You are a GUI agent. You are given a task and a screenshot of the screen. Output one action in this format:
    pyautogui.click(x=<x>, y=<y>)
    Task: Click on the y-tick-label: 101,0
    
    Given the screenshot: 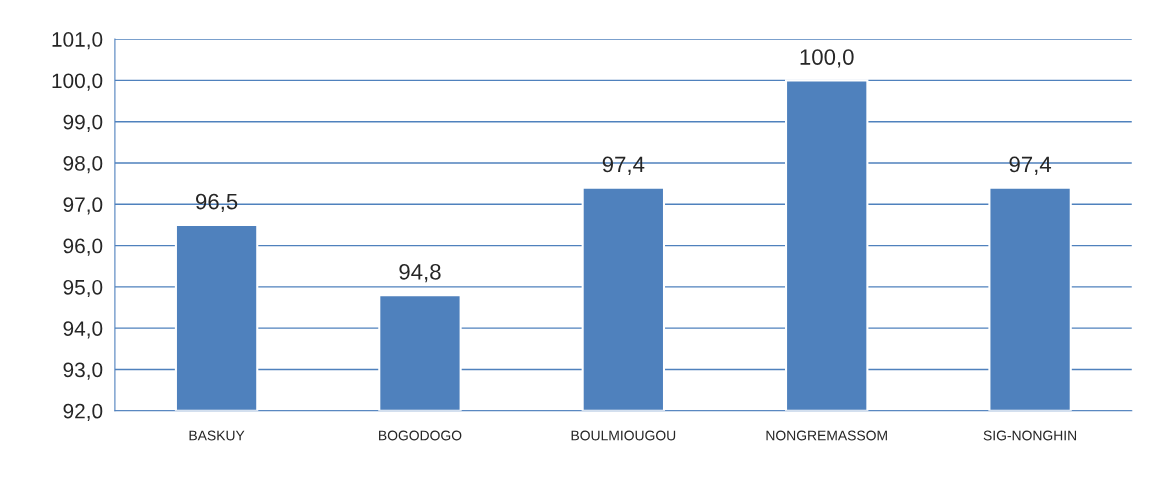 What is the action you would take?
    pyautogui.click(x=77, y=41)
    